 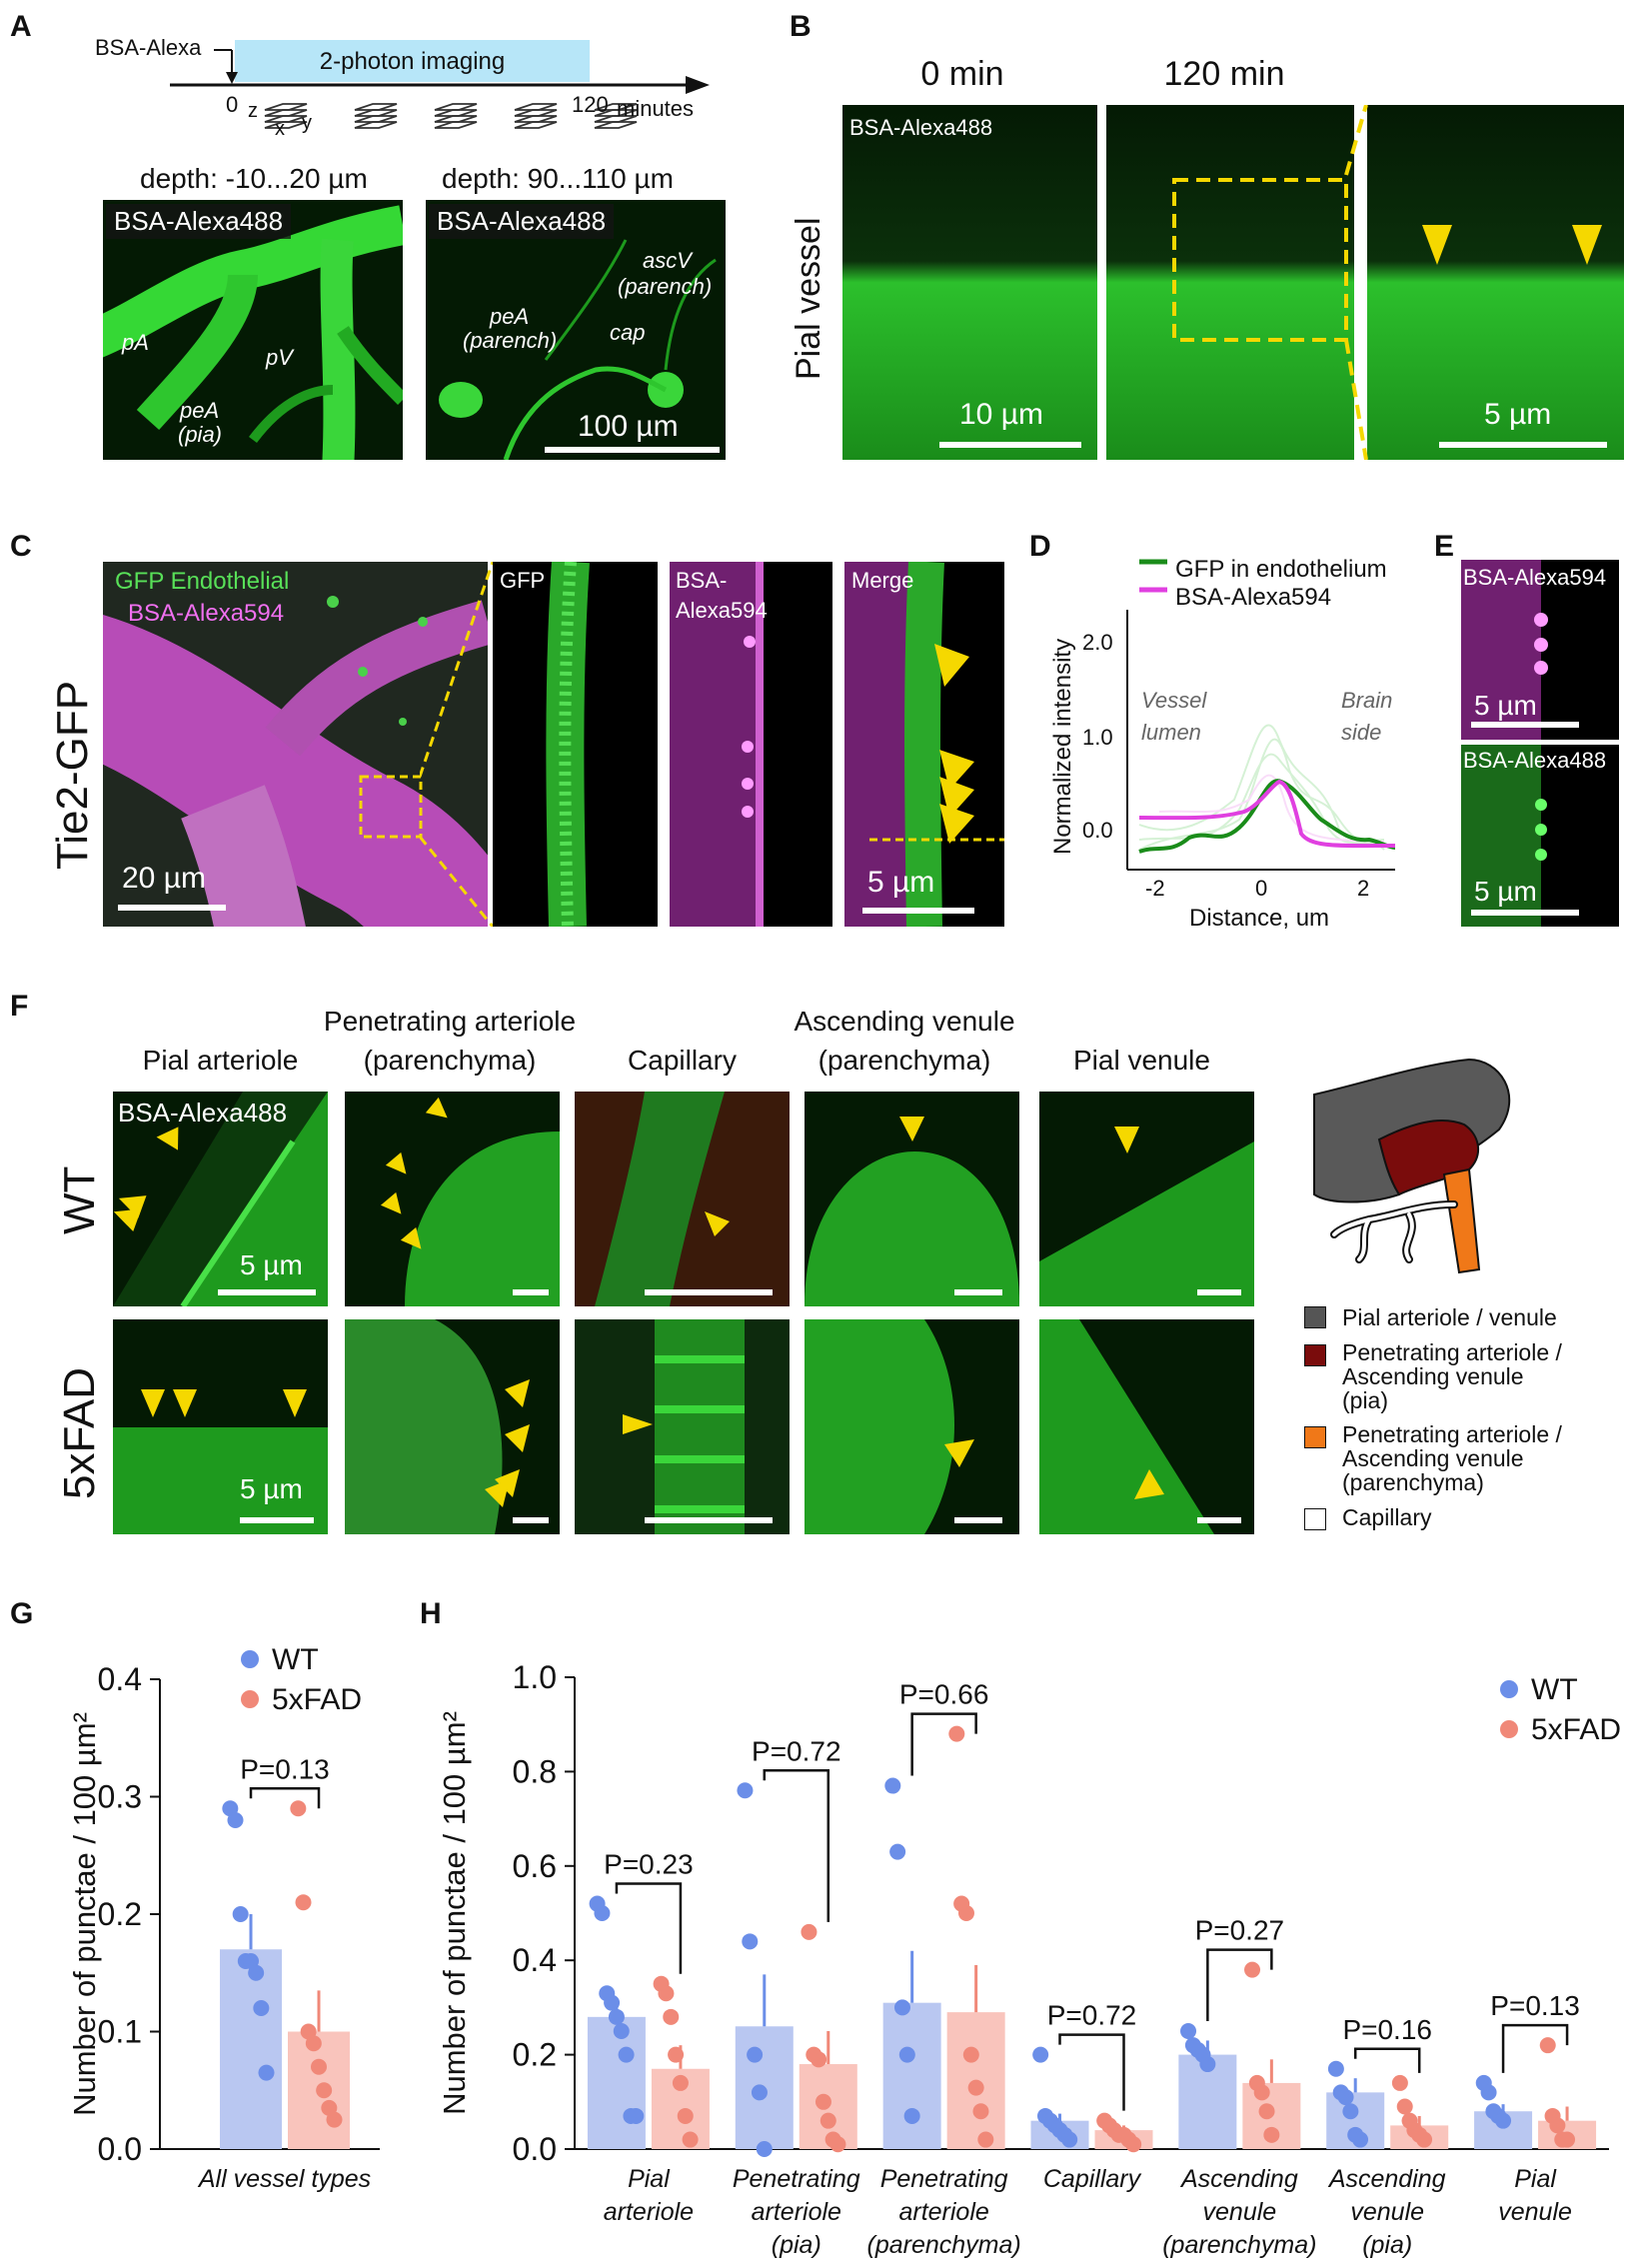 What do you see at coordinates (285, 1769) in the screenshot?
I see `p-value-0: P=0.13` at bounding box center [285, 1769].